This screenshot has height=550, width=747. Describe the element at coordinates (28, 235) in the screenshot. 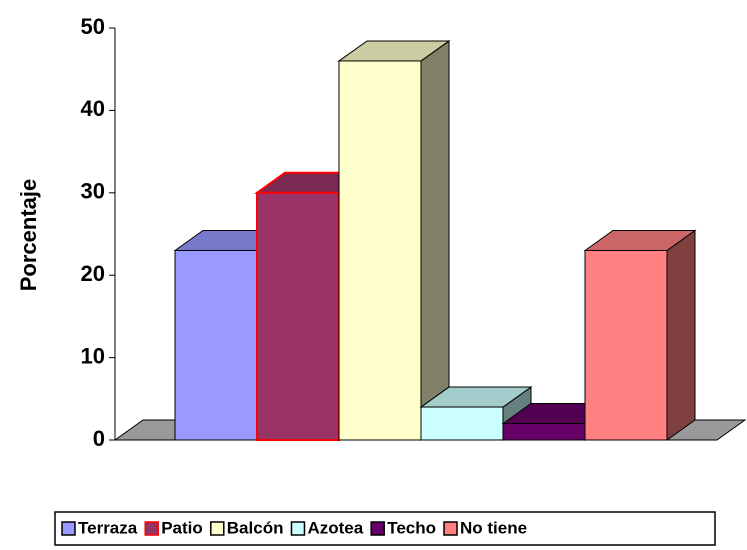

I see `y-axis-label: Porcentaje` at that location.